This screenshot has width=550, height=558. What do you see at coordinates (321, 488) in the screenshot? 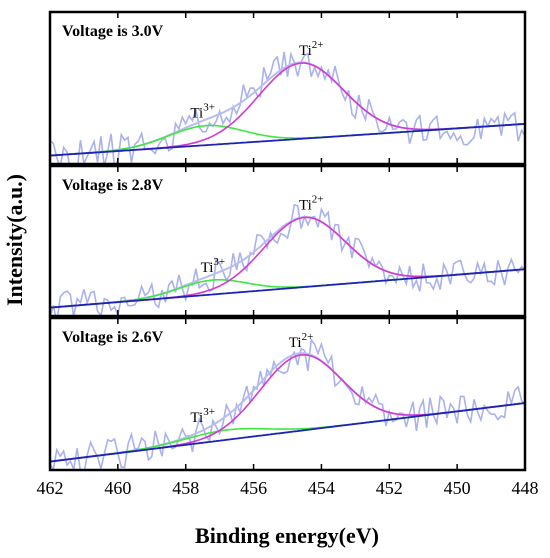
I see `x-tick-label: 454` at bounding box center [321, 488].